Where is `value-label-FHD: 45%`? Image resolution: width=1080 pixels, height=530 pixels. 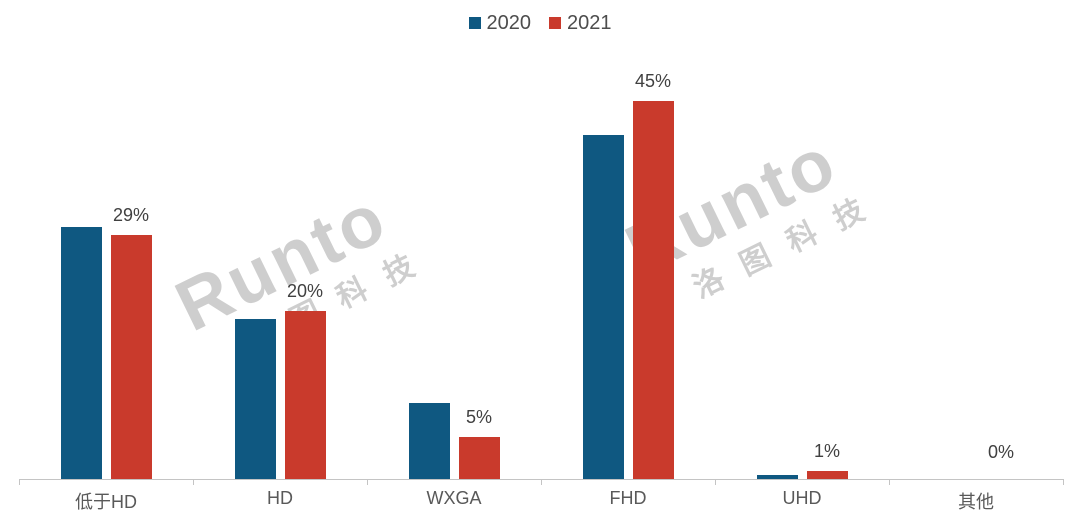
value-label-FHD: 45% is located at coordinates (653, 81).